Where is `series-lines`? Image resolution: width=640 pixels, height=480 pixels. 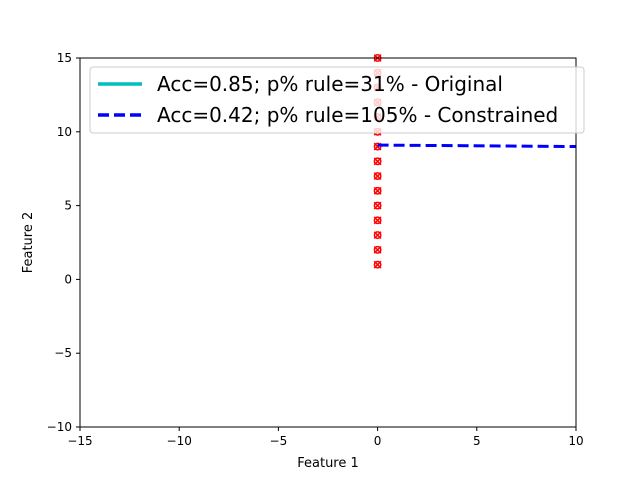 series-lines is located at coordinates (477, 146).